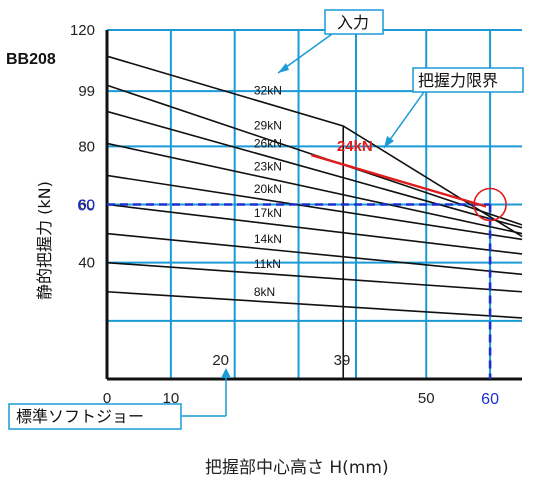 The width and height of the screenshot is (549, 489). What do you see at coordinates (268, 126) in the screenshot?
I see `series-label-29kN: 29kN` at bounding box center [268, 126].